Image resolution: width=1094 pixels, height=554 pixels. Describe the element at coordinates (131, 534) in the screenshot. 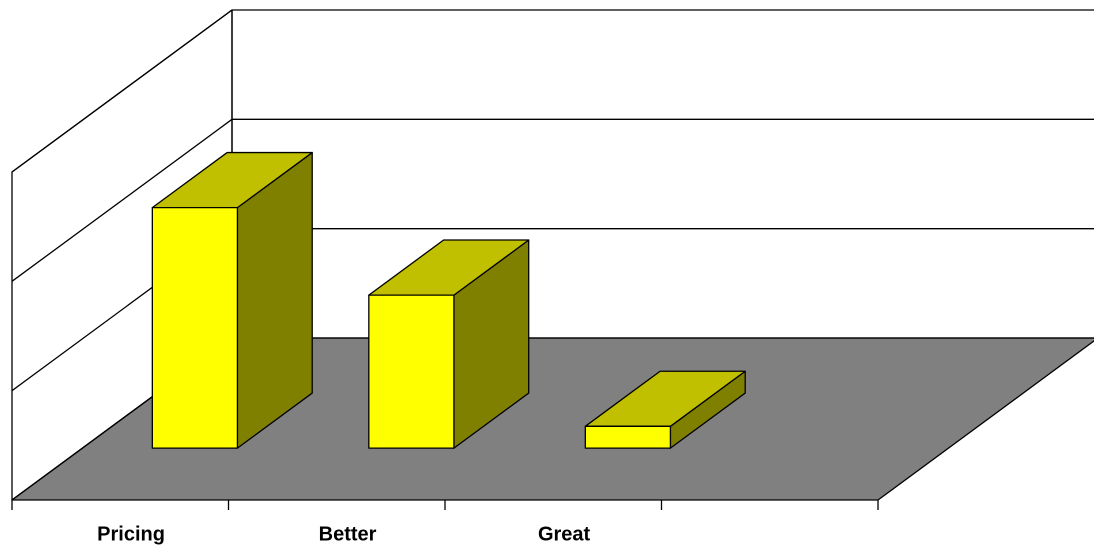

I see `x-tick-label: Pricing` at that location.